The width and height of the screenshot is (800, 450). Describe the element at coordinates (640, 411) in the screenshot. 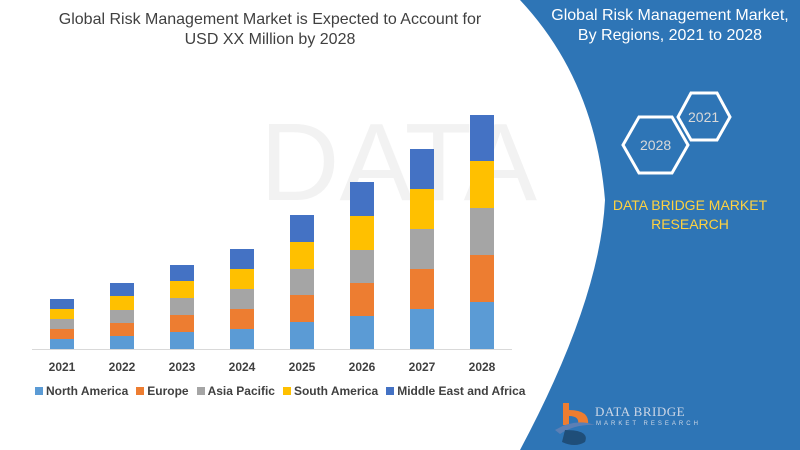

I see `logo-text: DATA BRIDGE` at that location.